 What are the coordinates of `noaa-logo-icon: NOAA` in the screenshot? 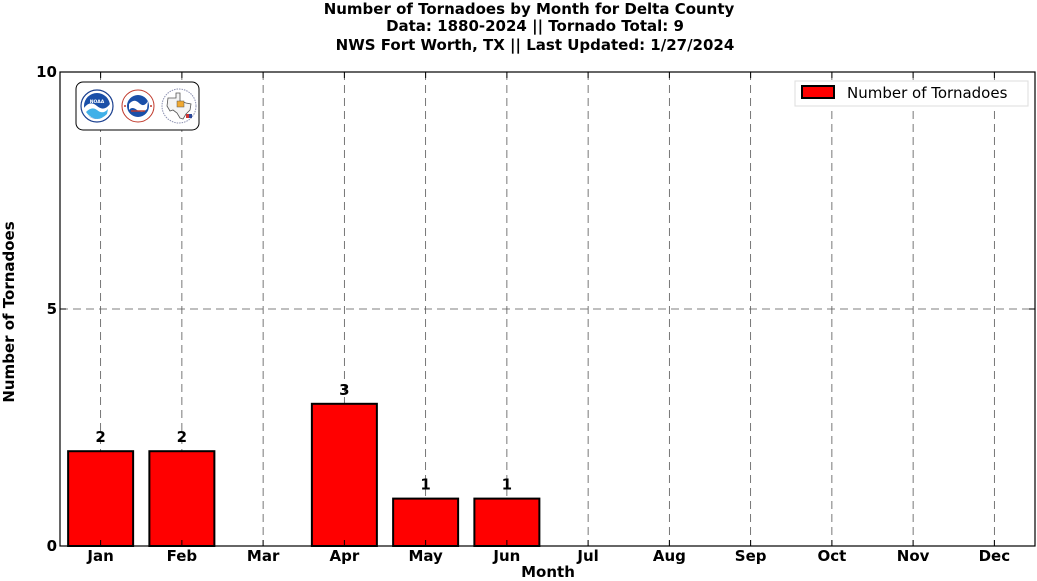 It's located at (97, 106).